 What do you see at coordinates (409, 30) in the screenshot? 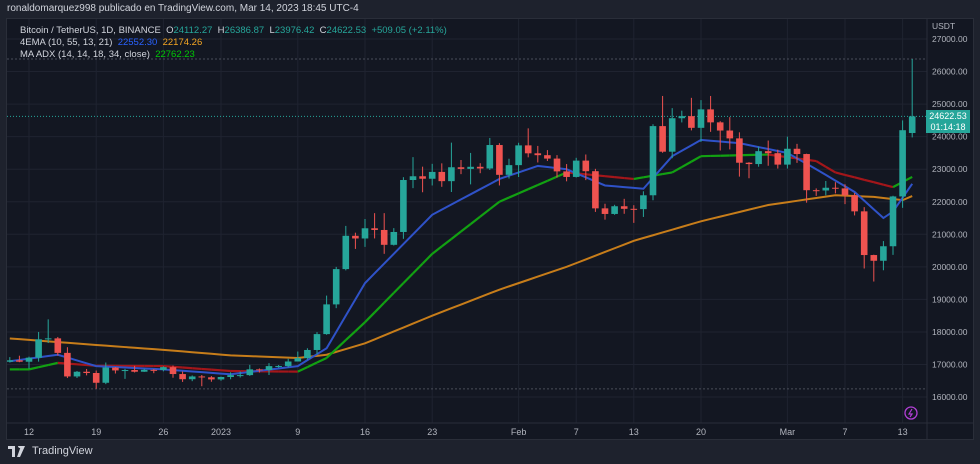
I see `change-value: +509.05 (+2.11%)` at bounding box center [409, 30].